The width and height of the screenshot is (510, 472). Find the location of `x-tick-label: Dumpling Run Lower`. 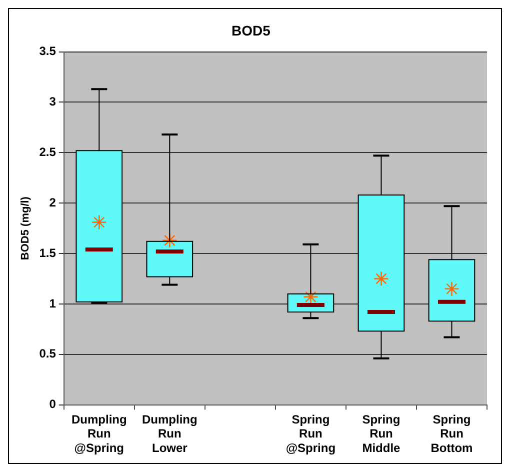

x-tick-label: Dumpling Run Lower is located at coordinates (170, 434).